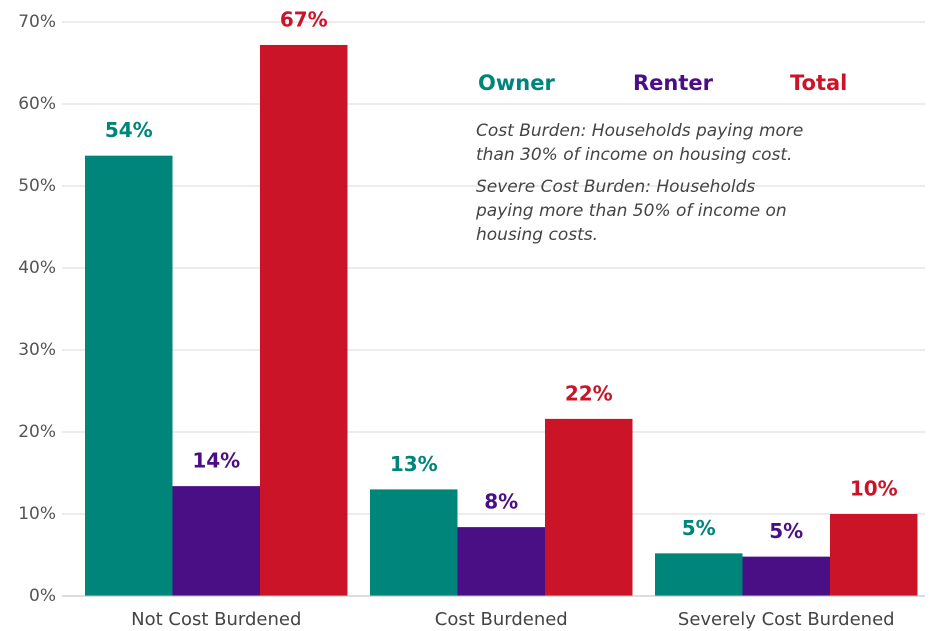 Image resolution: width=932 pixels, height=631 pixels. What do you see at coordinates (673, 83) in the screenshot?
I see `legend-entry: Renter` at bounding box center [673, 83].